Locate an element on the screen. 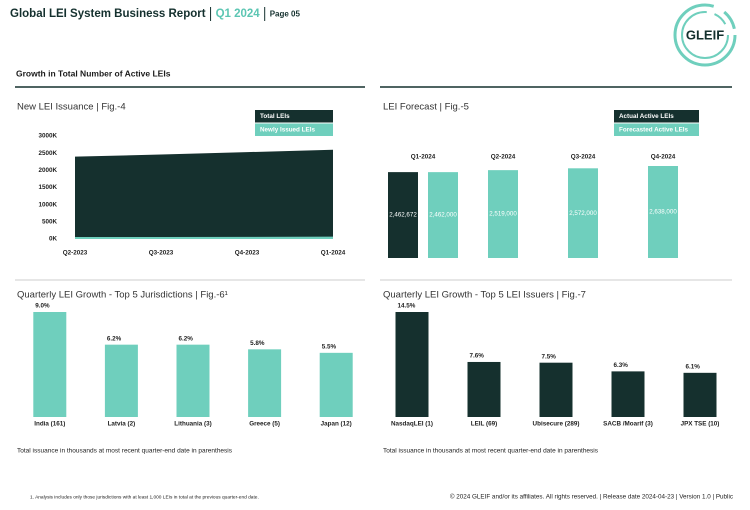 This screenshot has width=750, height=510. chart-title: New LEI Issuance | Fig.-4 is located at coordinates (71, 107).